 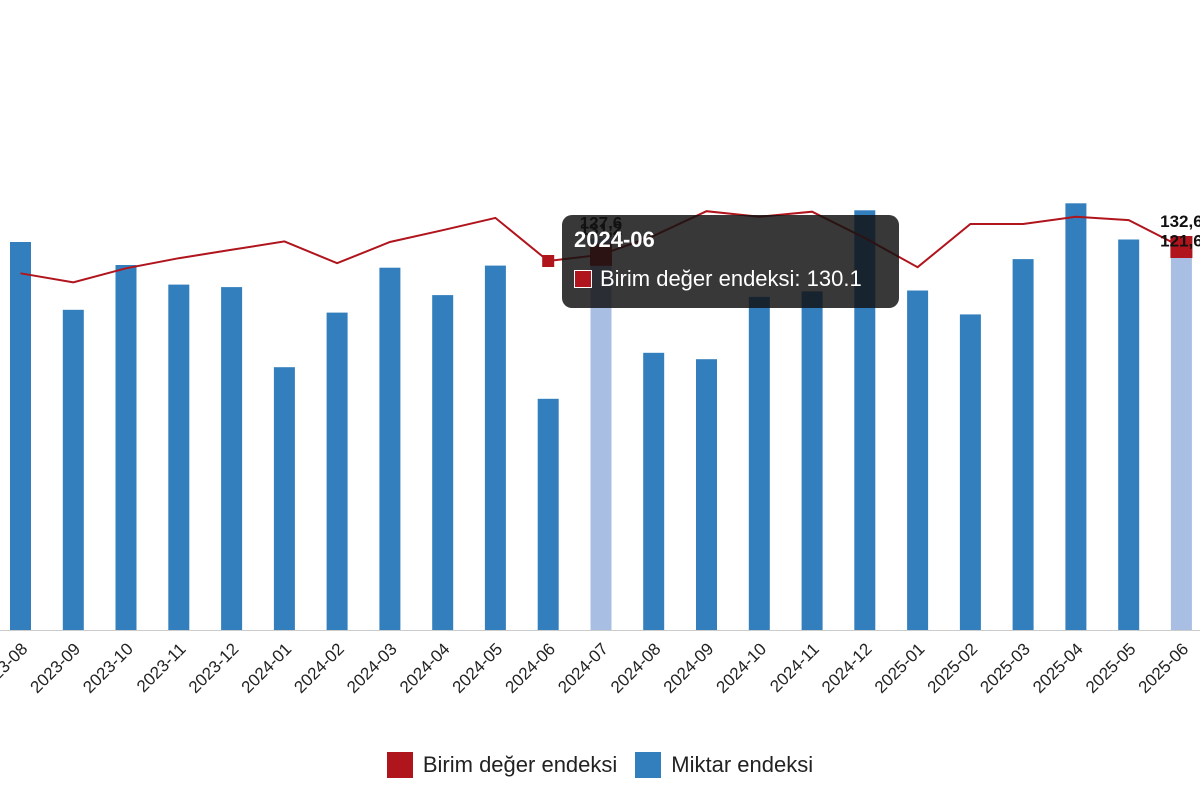 What do you see at coordinates (1058, 668) in the screenshot?
I see `x-tick-2025-04: 2025-04` at bounding box center [1058, 668].